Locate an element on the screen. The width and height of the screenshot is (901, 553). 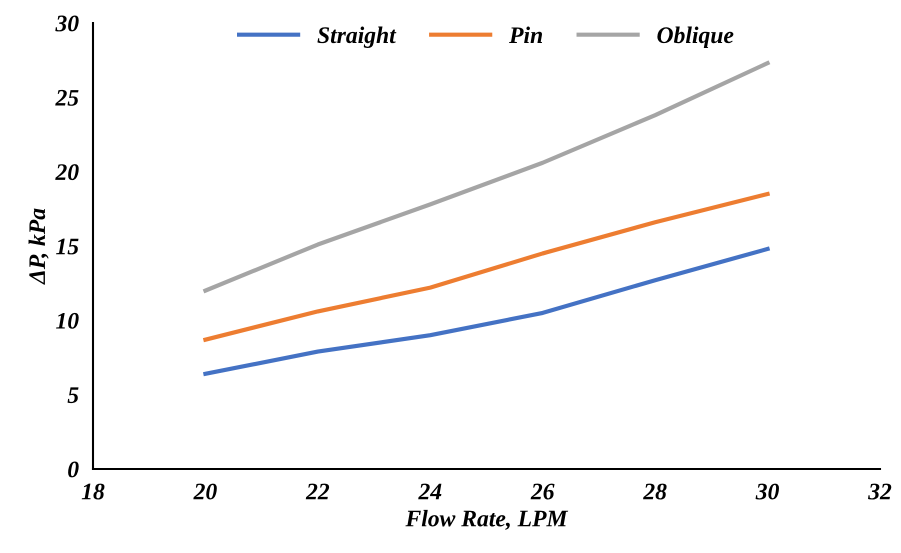
x-tick-label: 30 is located at coordinates (767, 492).